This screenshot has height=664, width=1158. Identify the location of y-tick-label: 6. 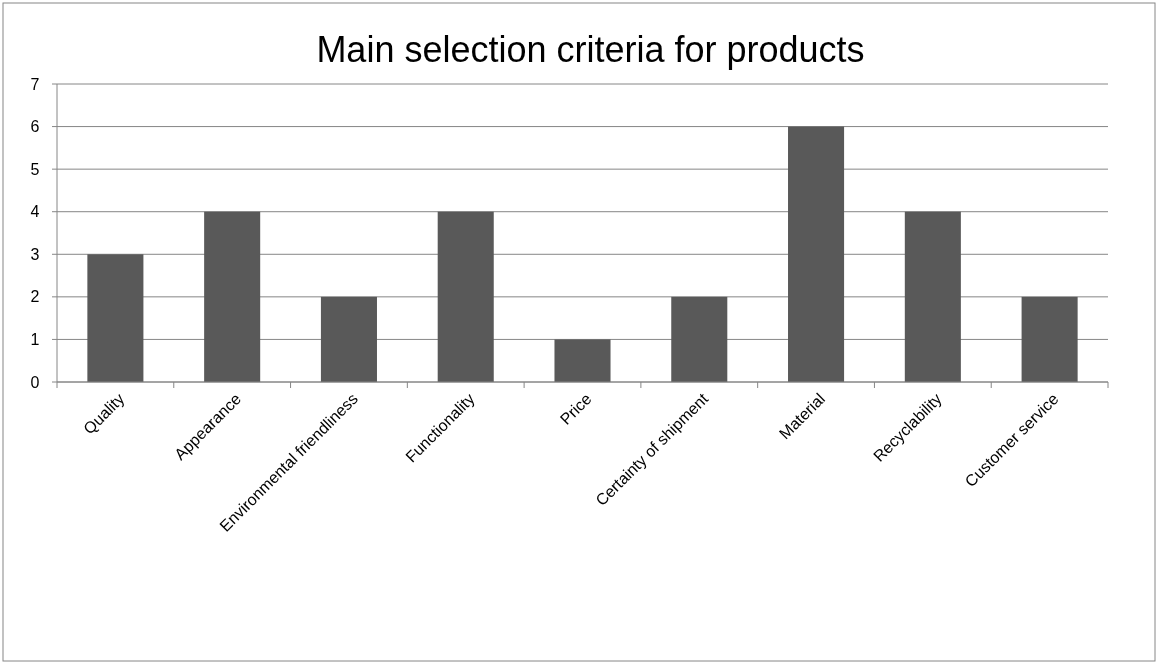
(35, 127).